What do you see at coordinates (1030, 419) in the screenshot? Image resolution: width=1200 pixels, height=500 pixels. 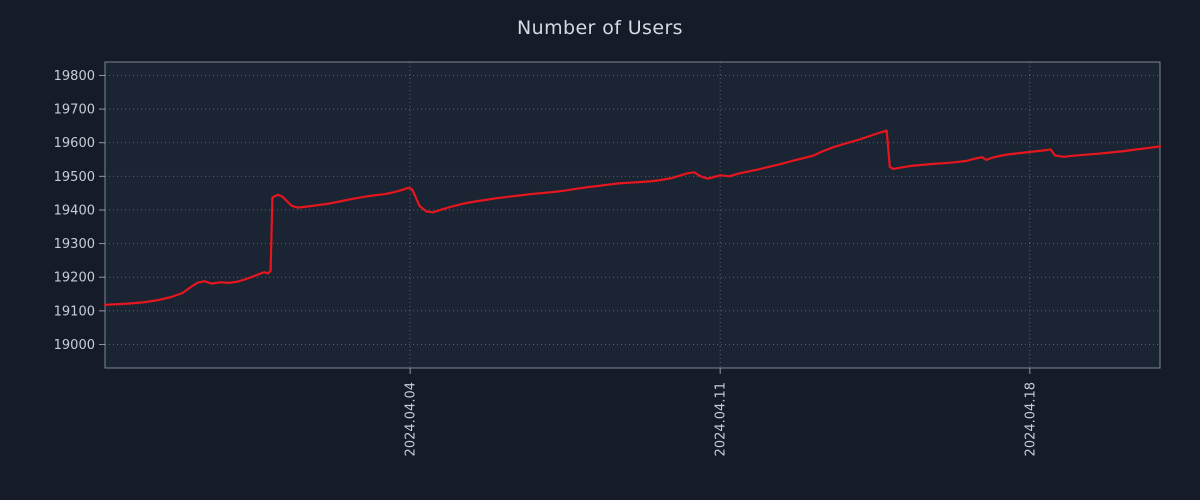 I see `x-tick-label: 2024.04.18` at bounding box center [1030, 419].